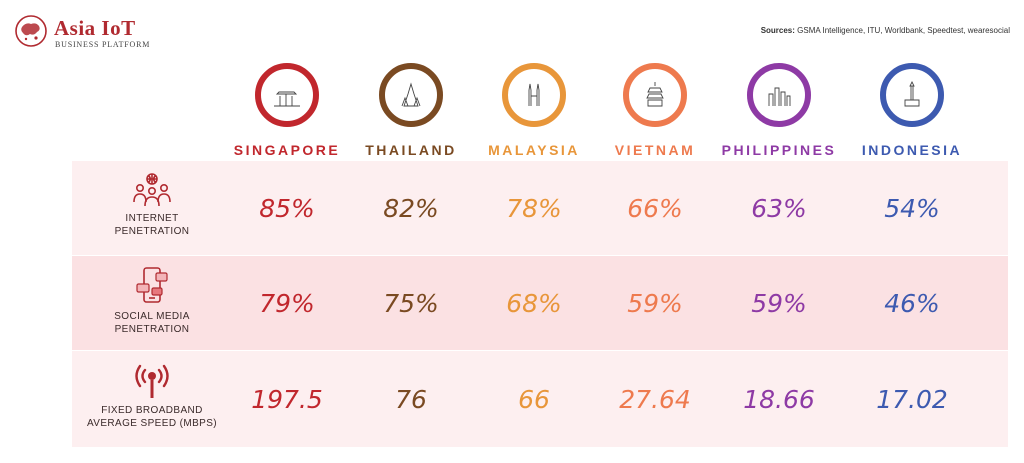  Describe the element at coordinates (779, 95) in the screenshot. I see `manila-skyline-icon` at that location.